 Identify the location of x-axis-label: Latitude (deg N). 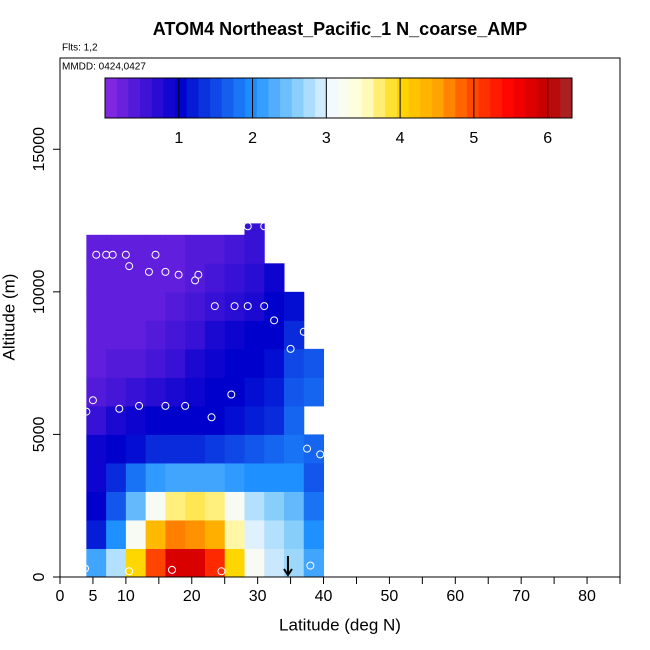
(340, 624).